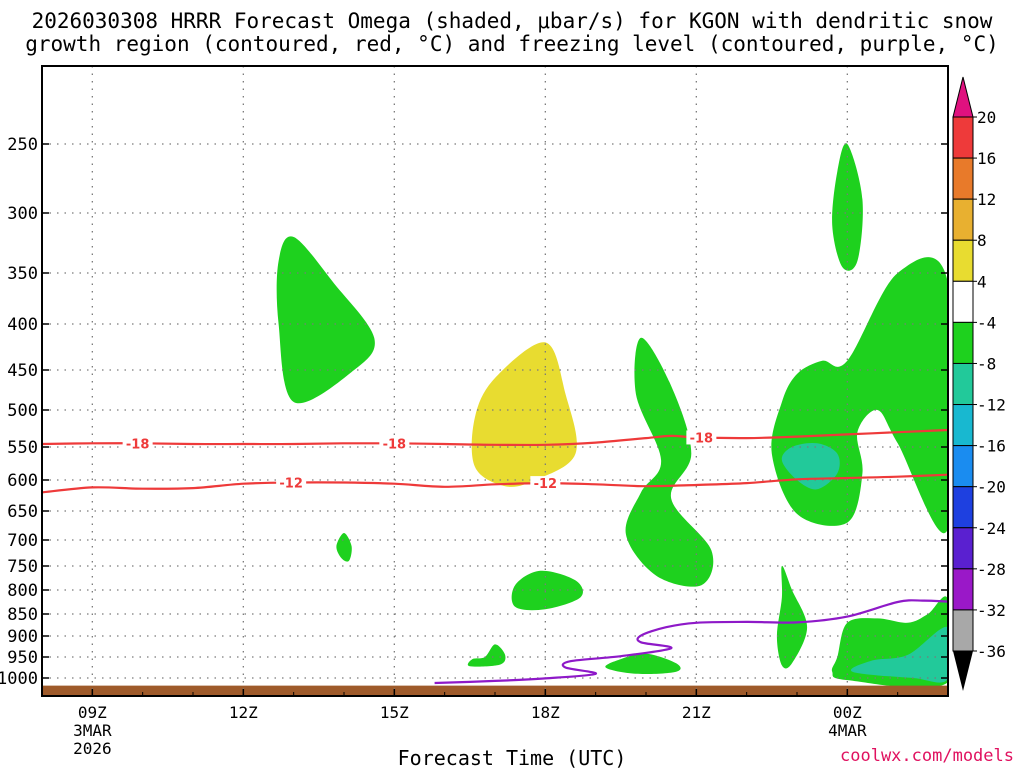 The width and height of the screenshot is (1024, 770). What do you see at coordinates (92, 748) in the screenshot?
I see `x-tick-sublabel-09Z-1: 2026` at bounding box center [92, 748].